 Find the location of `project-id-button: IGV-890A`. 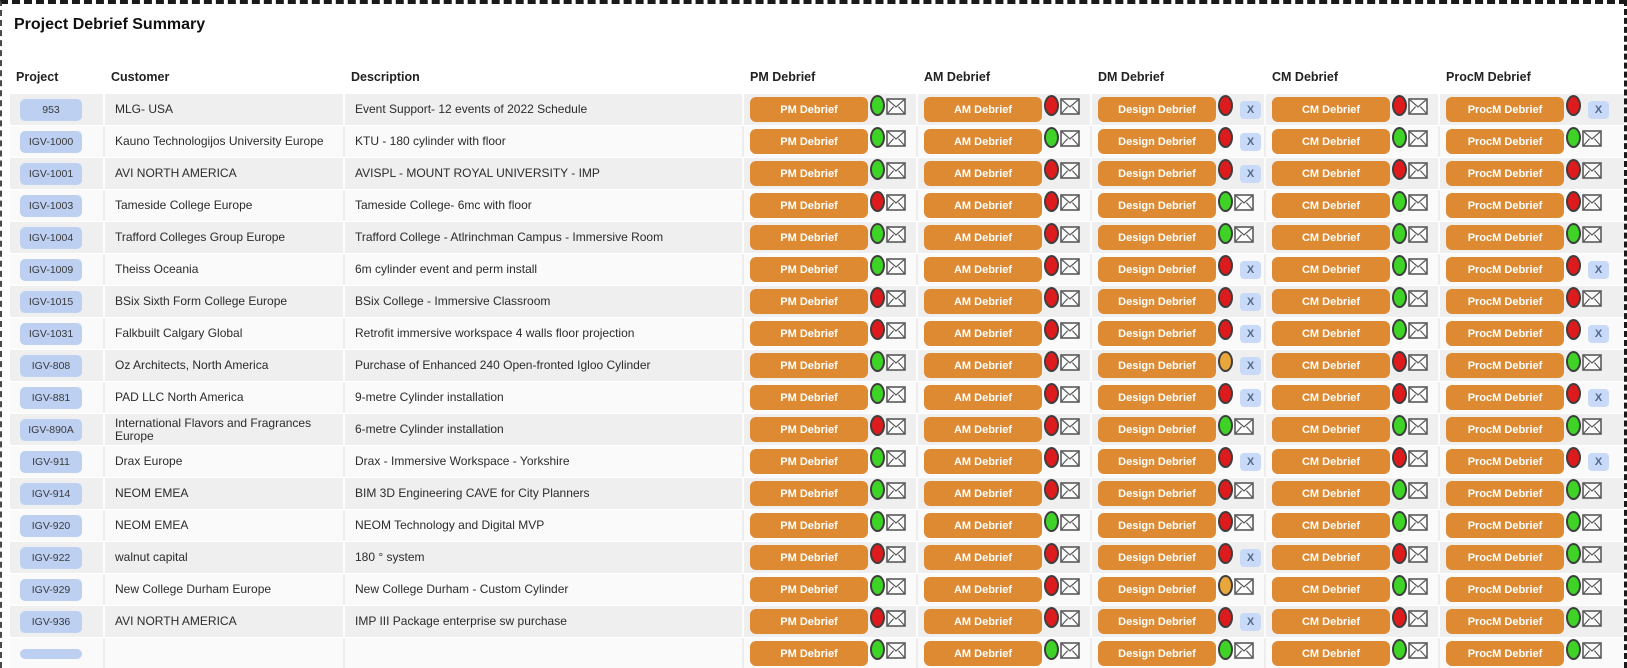

project-id-button: IGV-890A is located at coordinates (51, 429).